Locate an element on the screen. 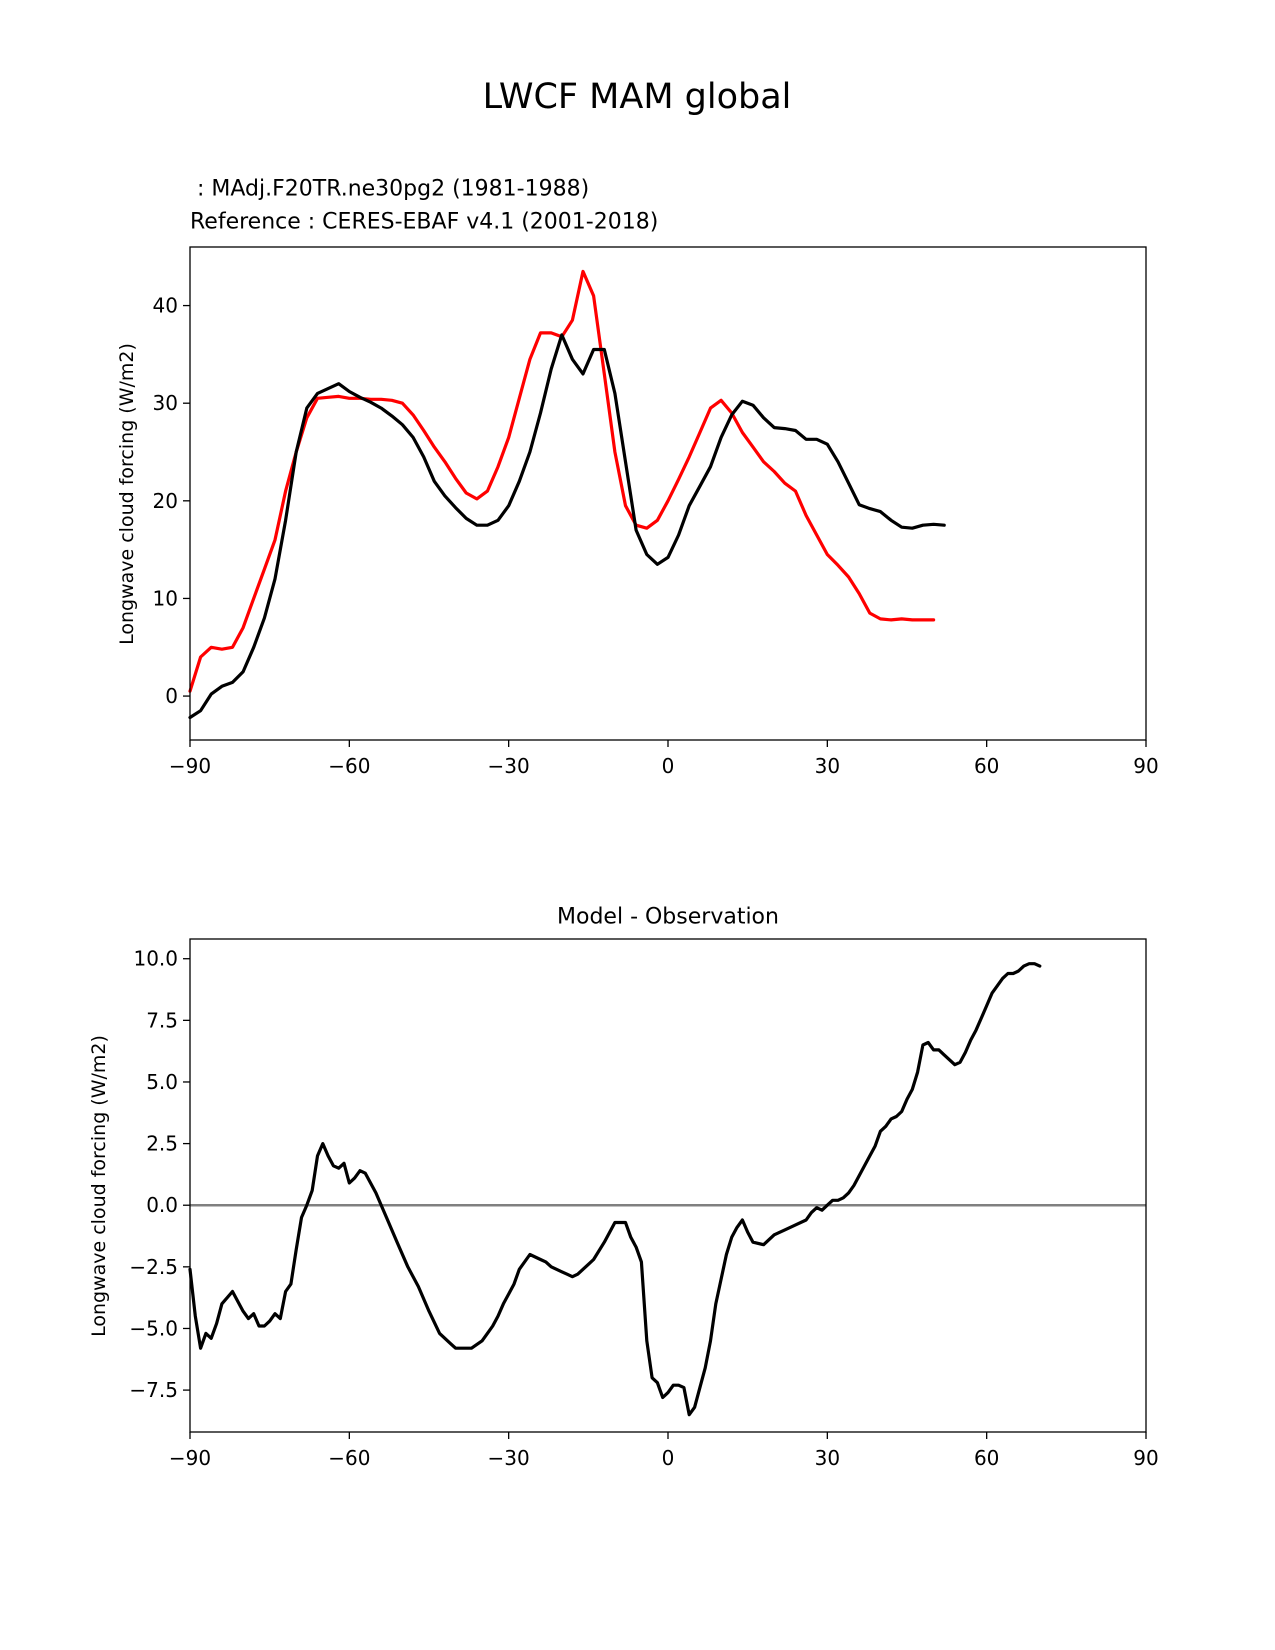 This screenshot has width=1275, height=1650. bottom-x-tick-label: 60 is located at coordinates (986, 1458).